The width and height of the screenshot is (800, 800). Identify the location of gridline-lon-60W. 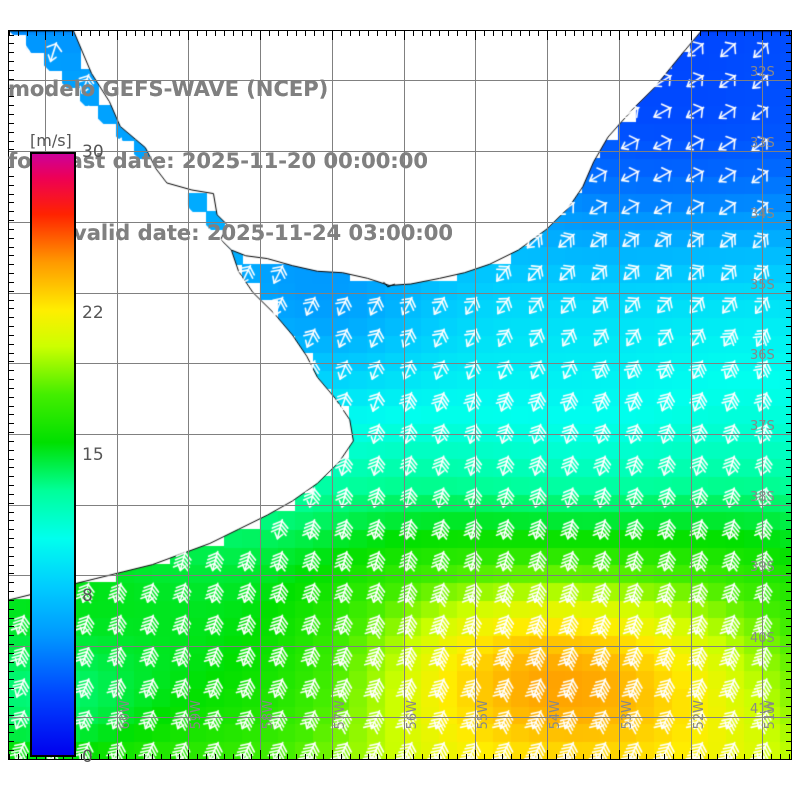
(117, 395).